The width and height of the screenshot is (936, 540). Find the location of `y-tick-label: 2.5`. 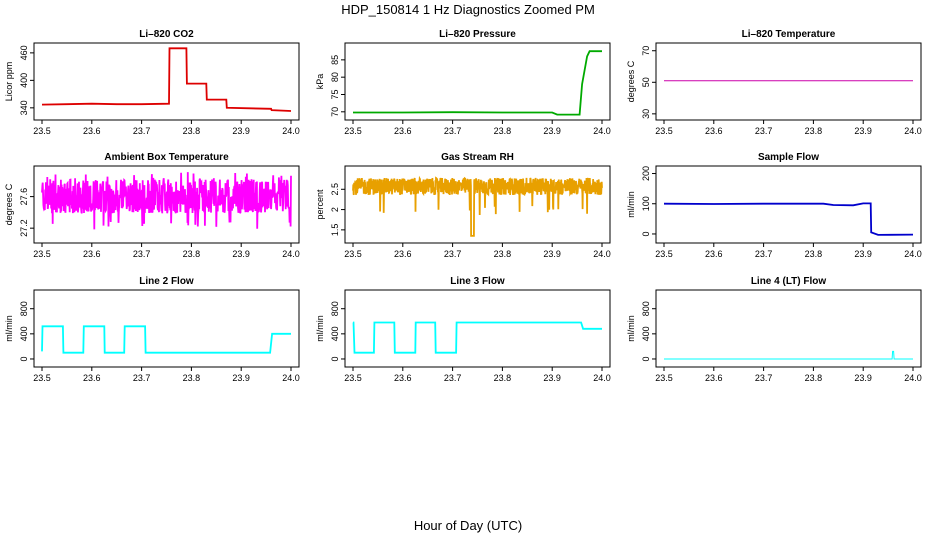

y-tick-label: 2.5 is located at coordinates (335, 189).